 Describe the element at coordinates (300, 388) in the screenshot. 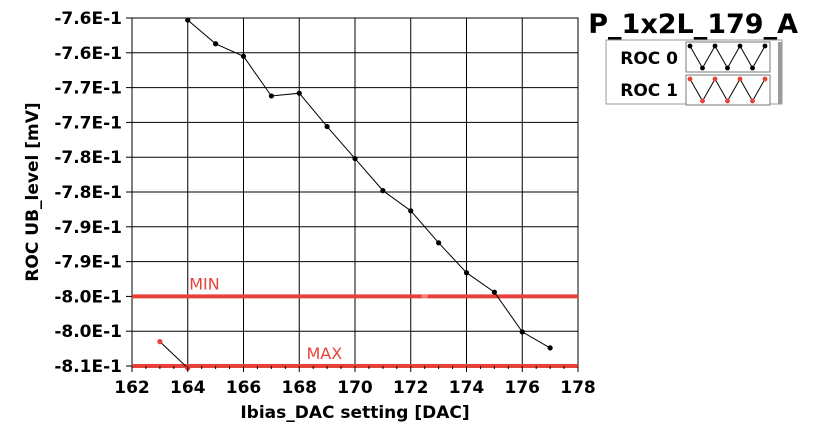

I see `x-tick-label: 168` at that location.